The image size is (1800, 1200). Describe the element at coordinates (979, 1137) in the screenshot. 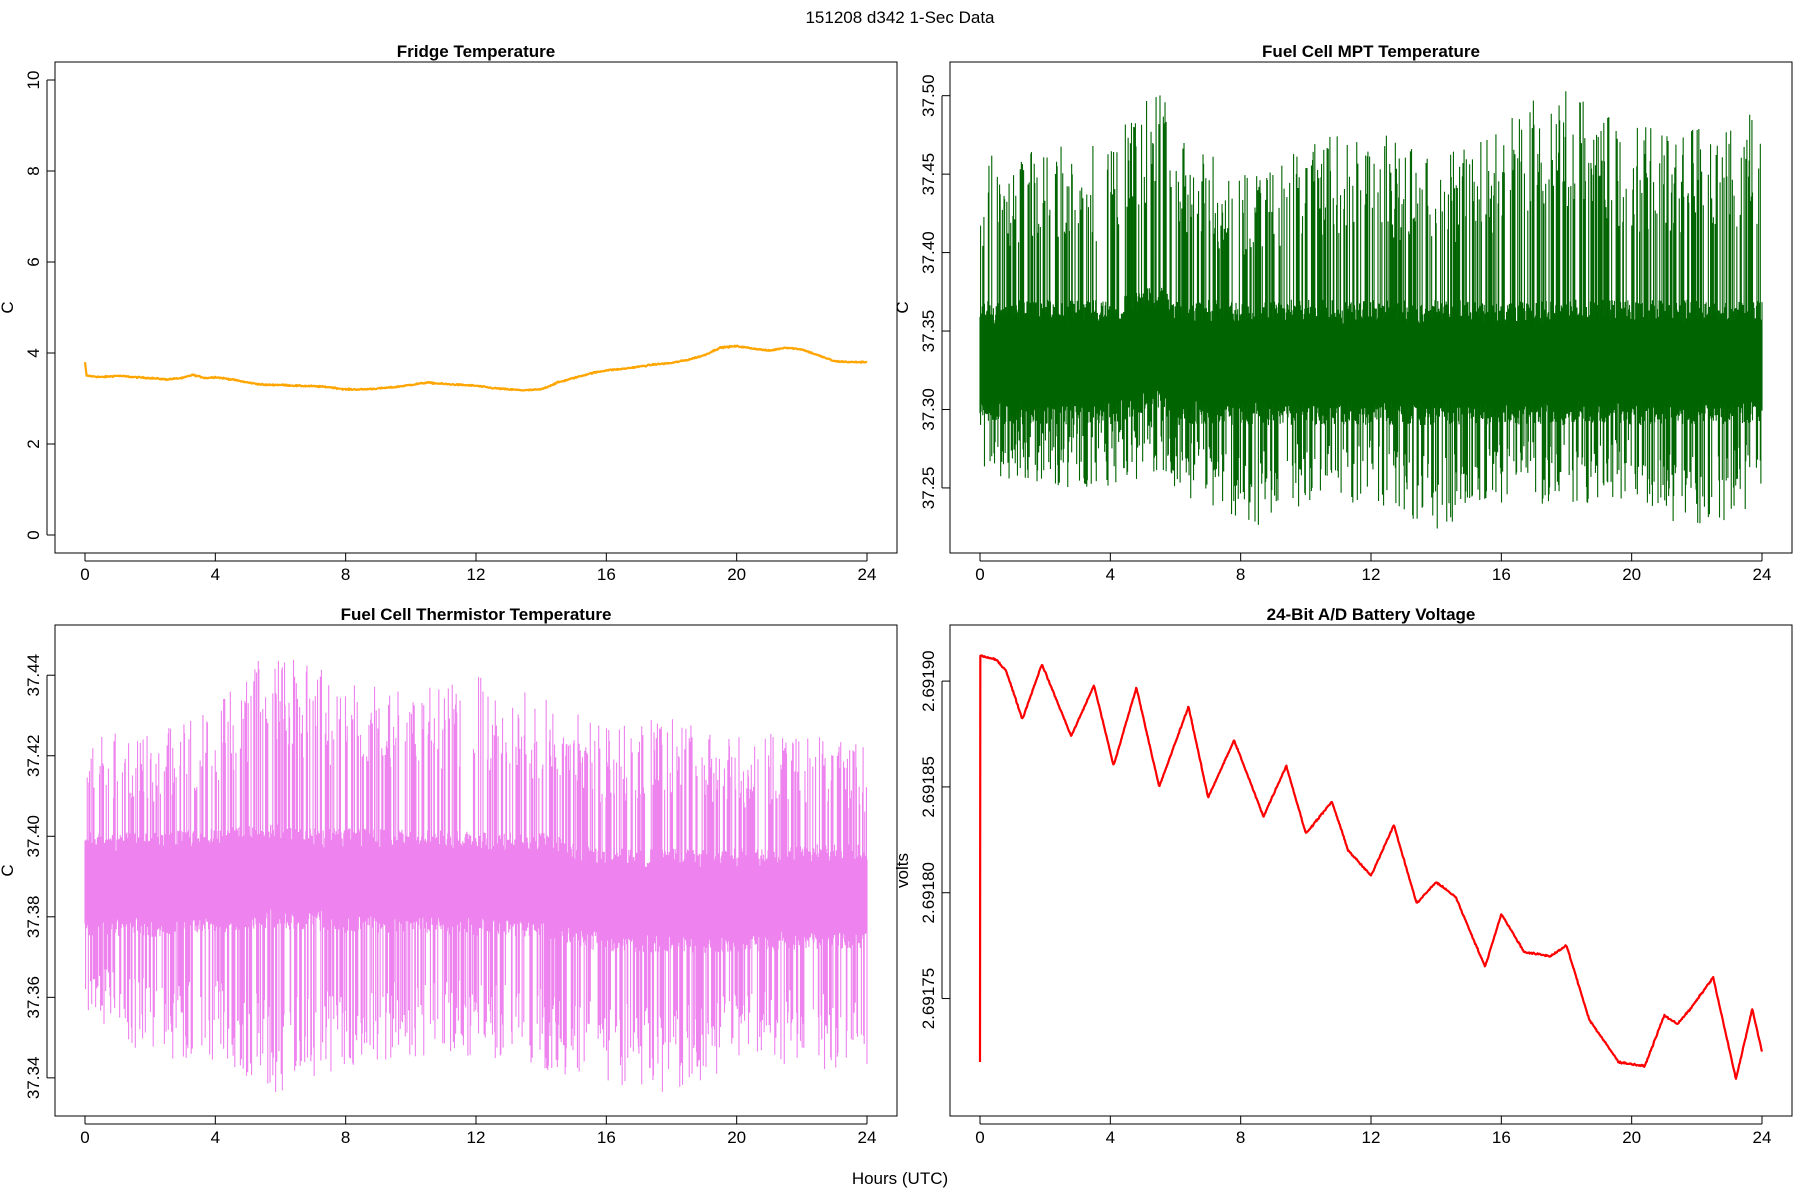

I see `battery-x-tick-label: 0` at that location.